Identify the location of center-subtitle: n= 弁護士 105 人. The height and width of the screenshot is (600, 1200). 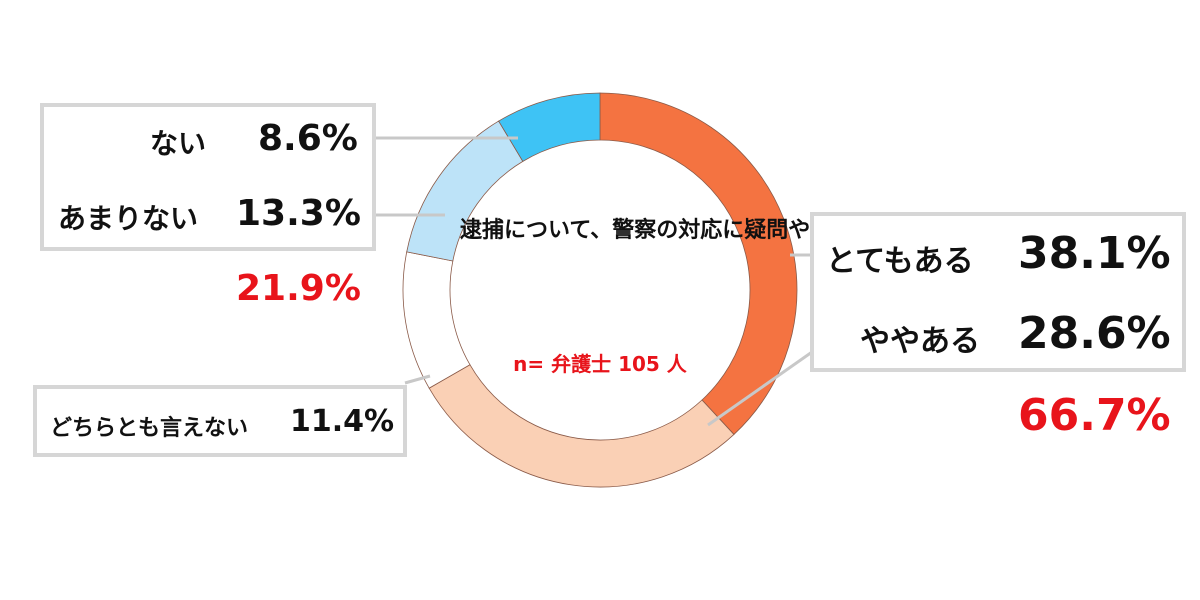
(600, 364).